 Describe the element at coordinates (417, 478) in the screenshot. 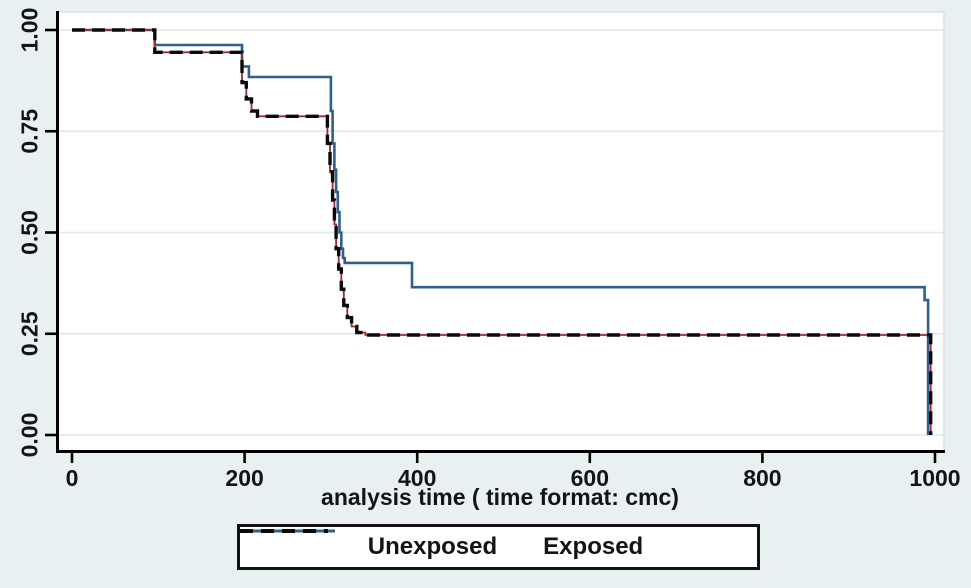

I see `x-tick-label: 400` at that location.